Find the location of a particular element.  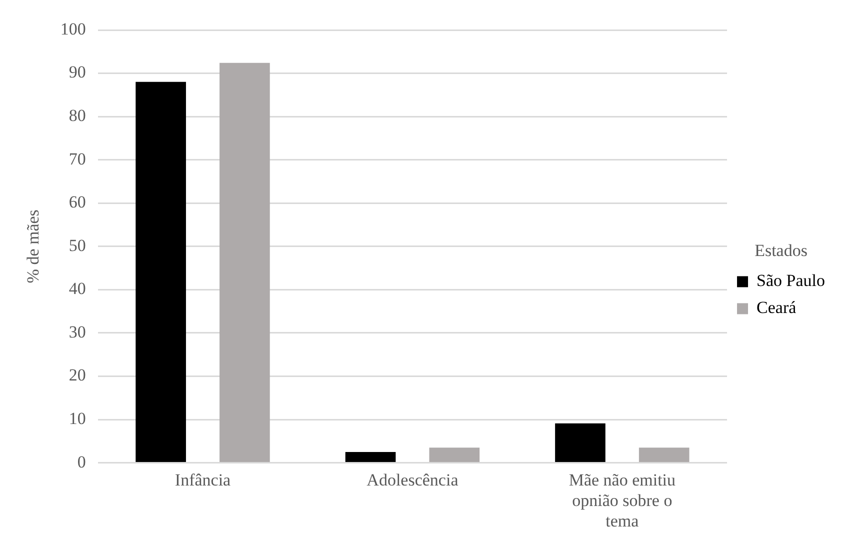

x-tick-label: Infância is located at coordinates (203, 480).